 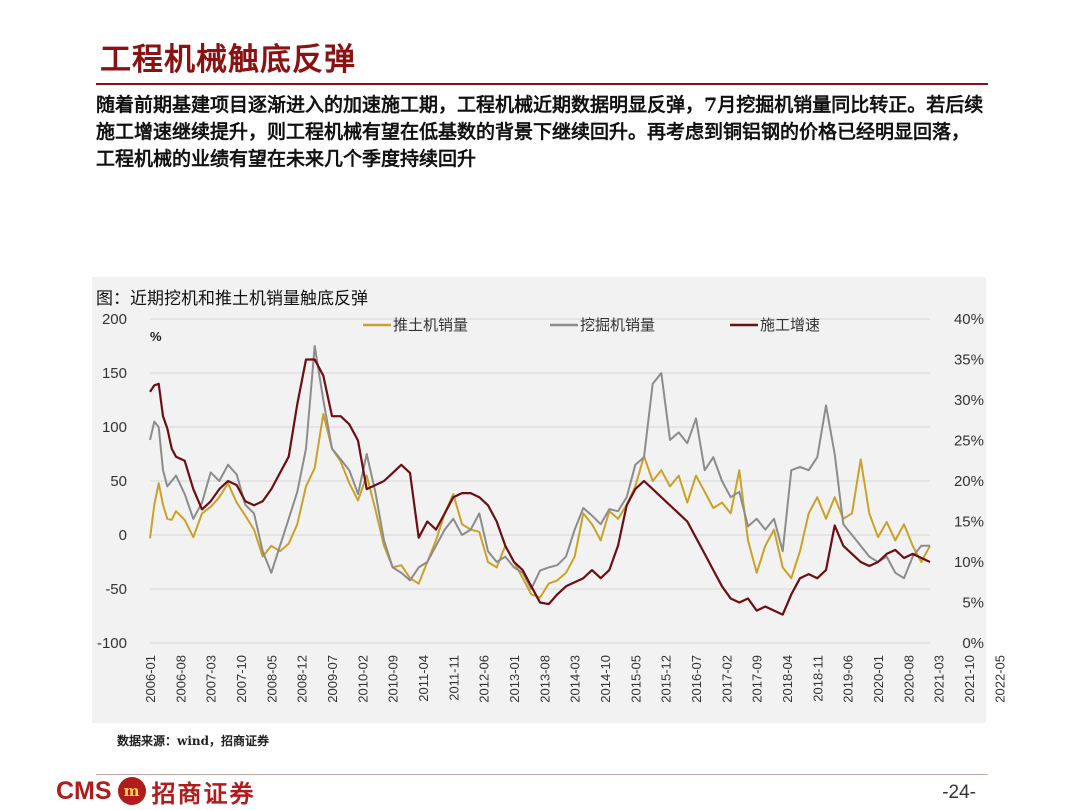 What do you see at coordinates (84, 790) in the screenshot?
I see `logo-text: CMS` at bounding box center [84, 790].